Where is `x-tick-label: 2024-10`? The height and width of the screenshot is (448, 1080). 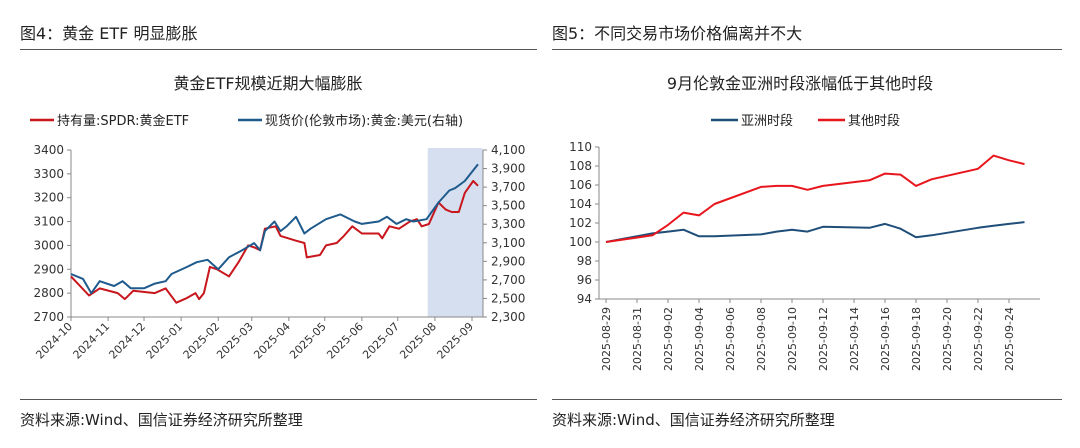
x-tick-label: 2024-10 is located at coordinates (54, 341).